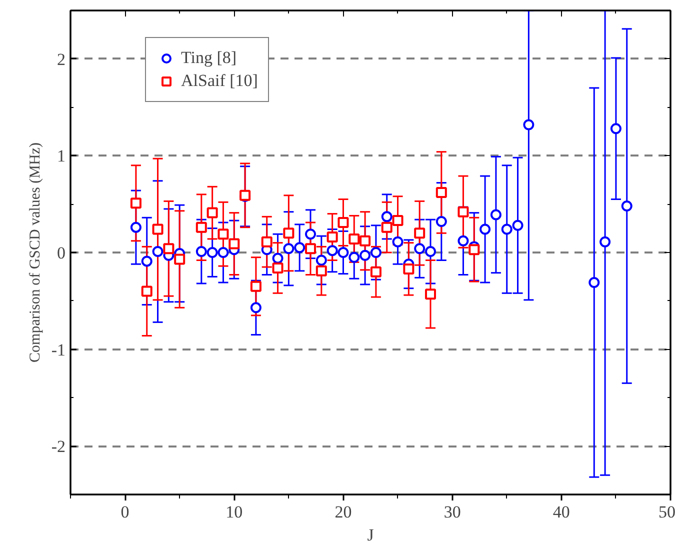 The width and height of the screenshot is (675, 549). What do you see at coordinates (35, 252) in the screenshot?
I see `y-axis-title: Comparison of GSCD values (MHz)` at bounding box center [35, 252].